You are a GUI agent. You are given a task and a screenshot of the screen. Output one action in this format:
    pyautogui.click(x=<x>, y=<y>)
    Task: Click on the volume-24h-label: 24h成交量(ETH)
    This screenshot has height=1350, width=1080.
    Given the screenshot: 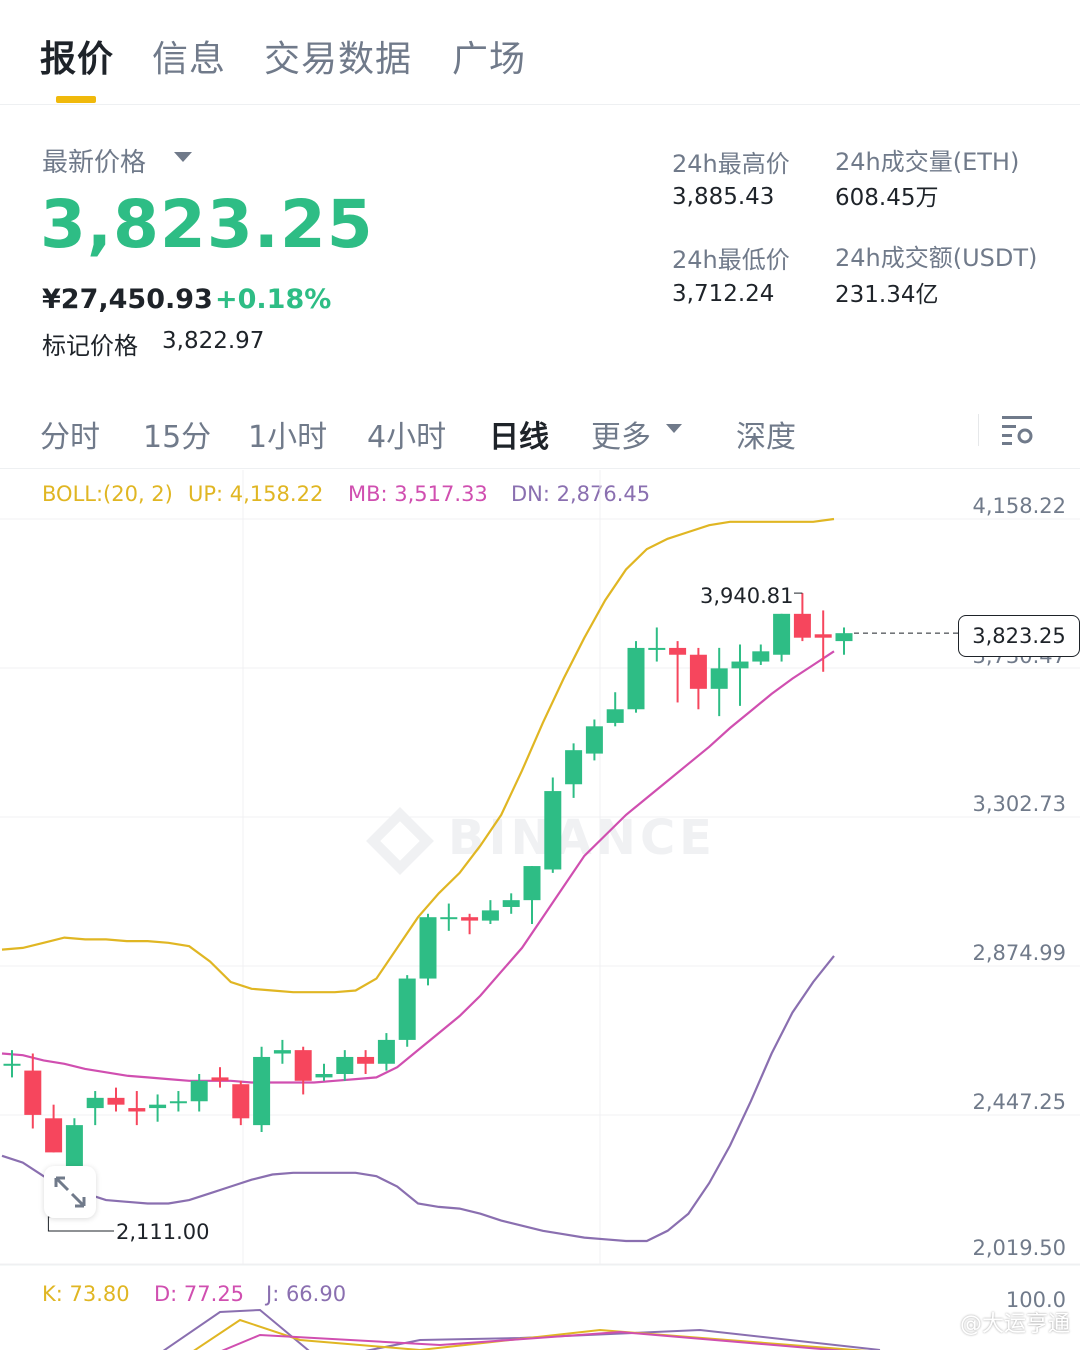 What is the action you would take?
    pyautogui.click(x=927, y=162)
    